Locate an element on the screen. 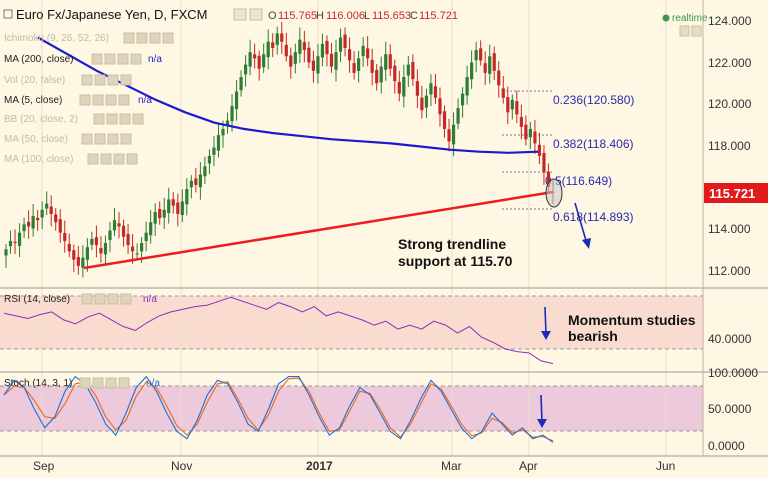 Image resolution: width=768 pixels, height=478 pixels. indicator-ma200-label: MA (200, close) is located at coordinates (38, 59).